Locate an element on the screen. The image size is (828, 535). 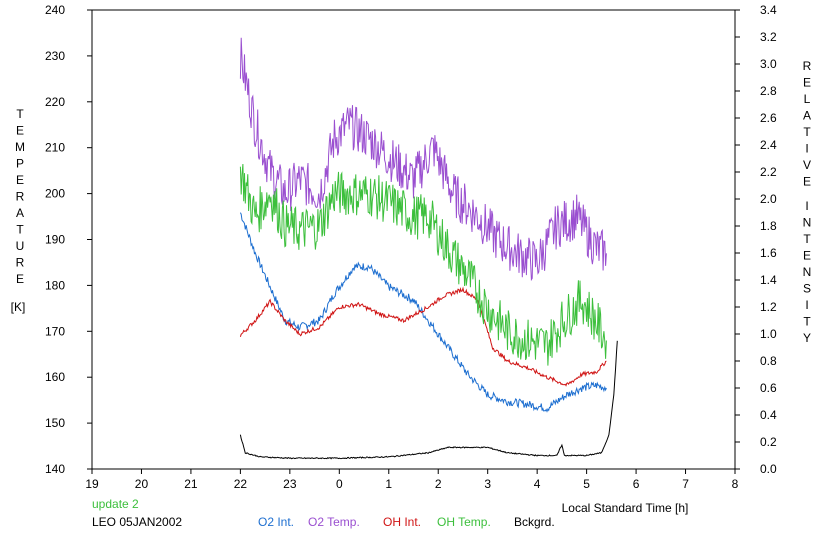
x-tick-label: 22 is located at coordinates (241, 484).